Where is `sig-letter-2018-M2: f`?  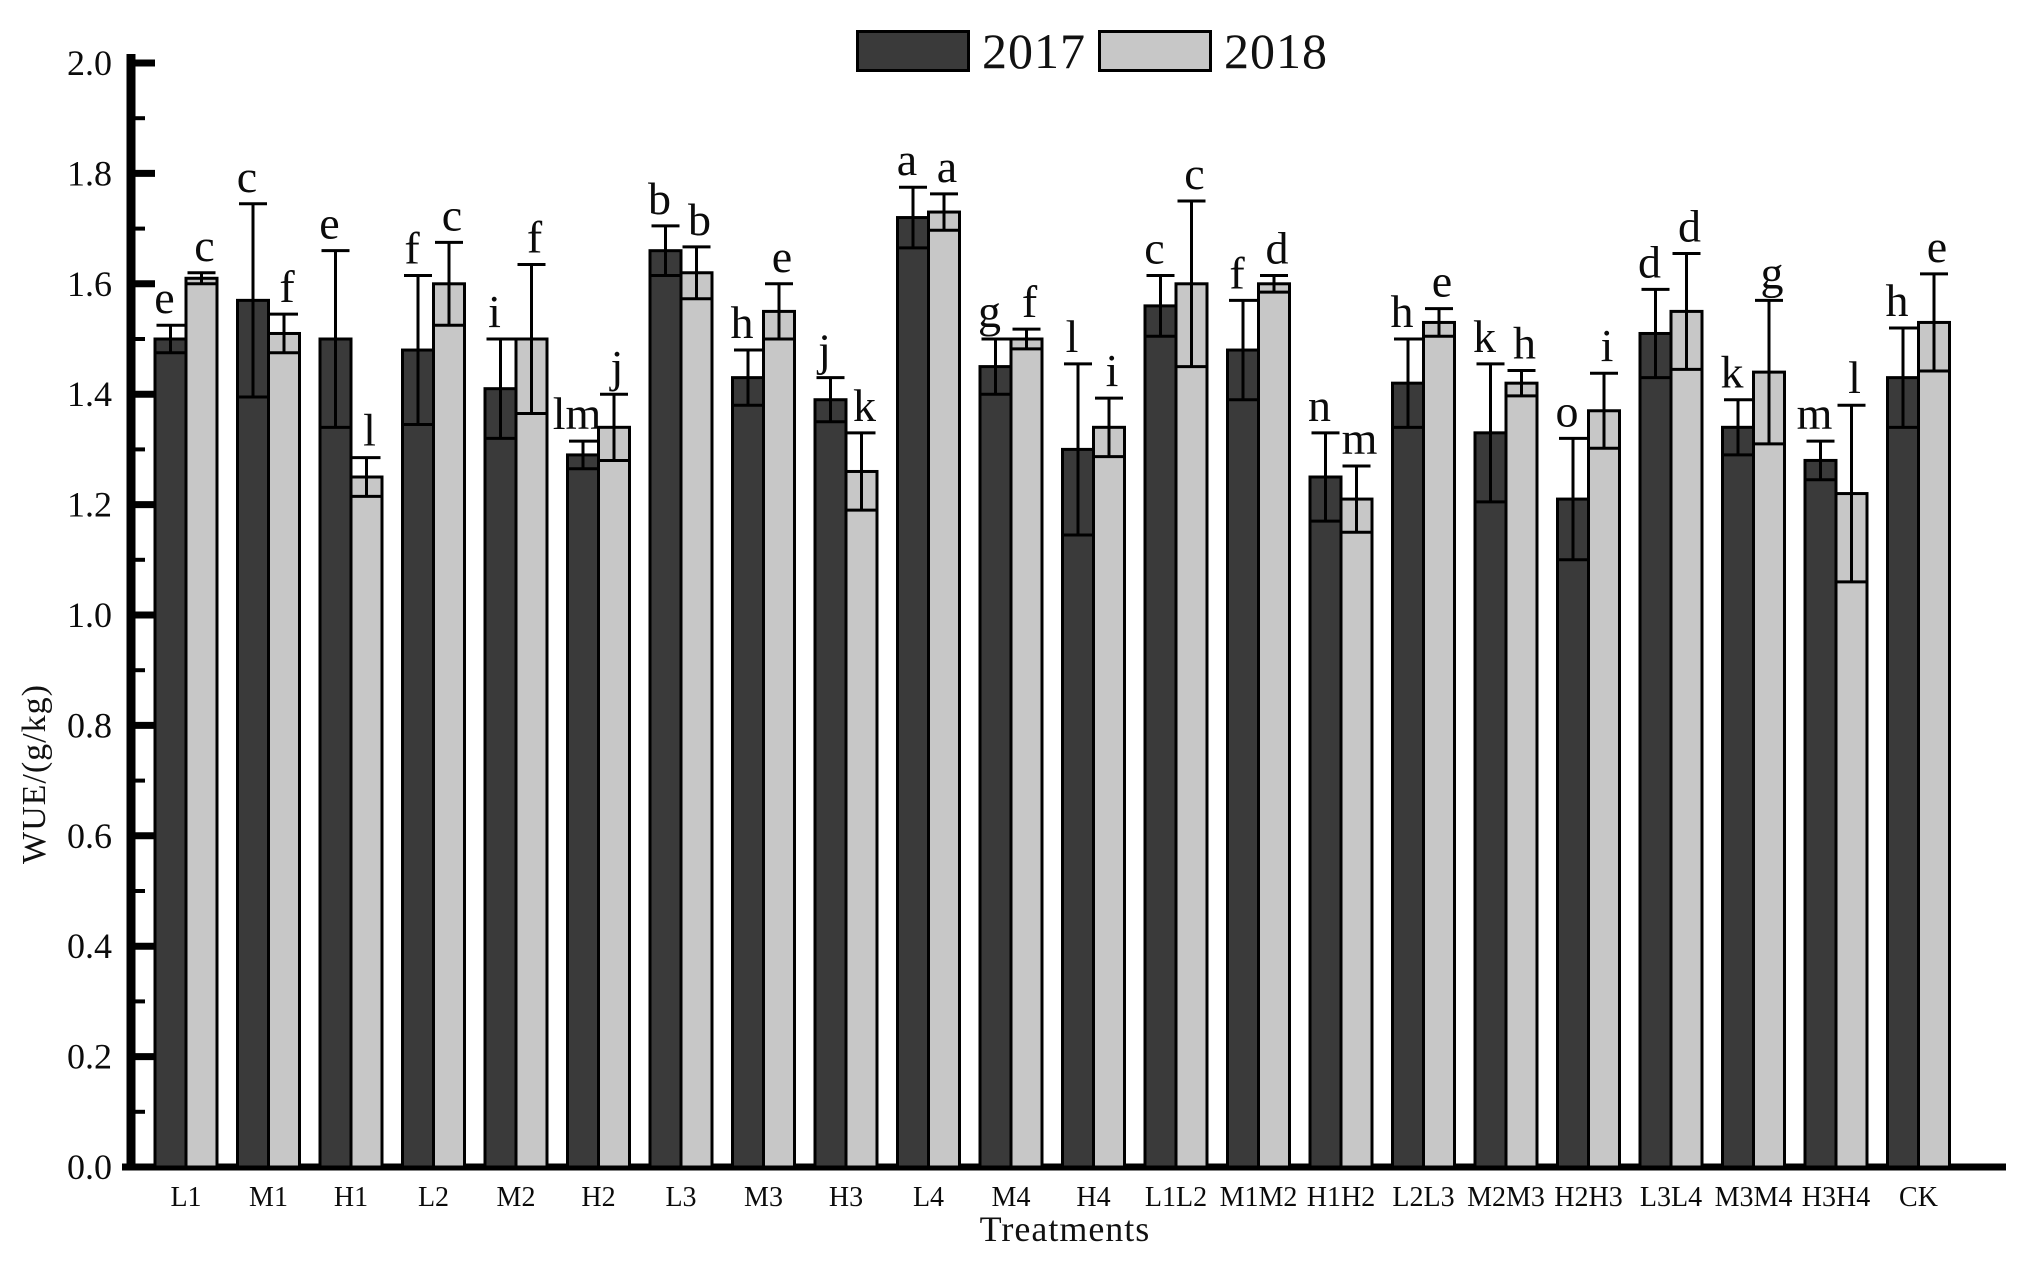
sig-letter-2018-M2: f is located at coordinates (535, 236).